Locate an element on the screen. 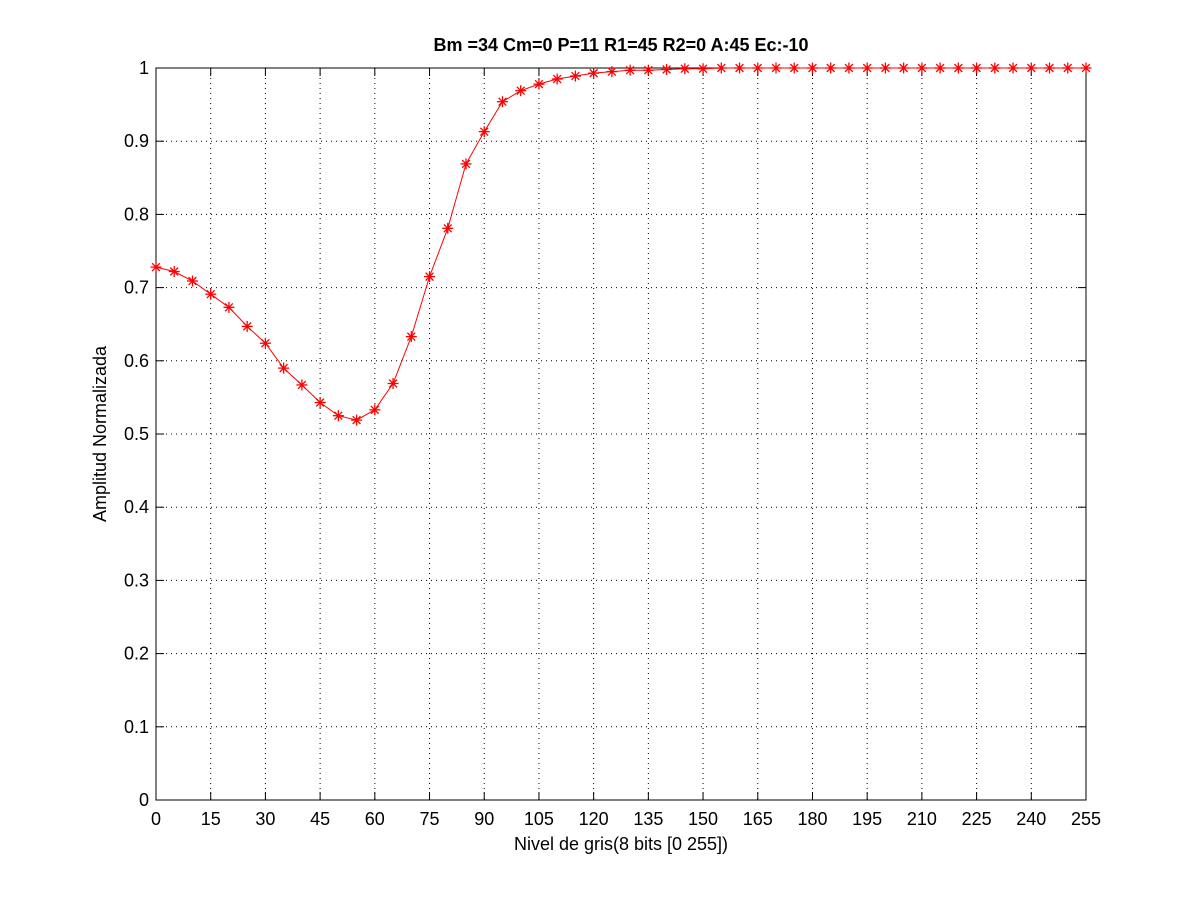 The width and height of the screenshot is (1200, 900). y-tick-label: 0.2 is located at coordinates (136, 654).